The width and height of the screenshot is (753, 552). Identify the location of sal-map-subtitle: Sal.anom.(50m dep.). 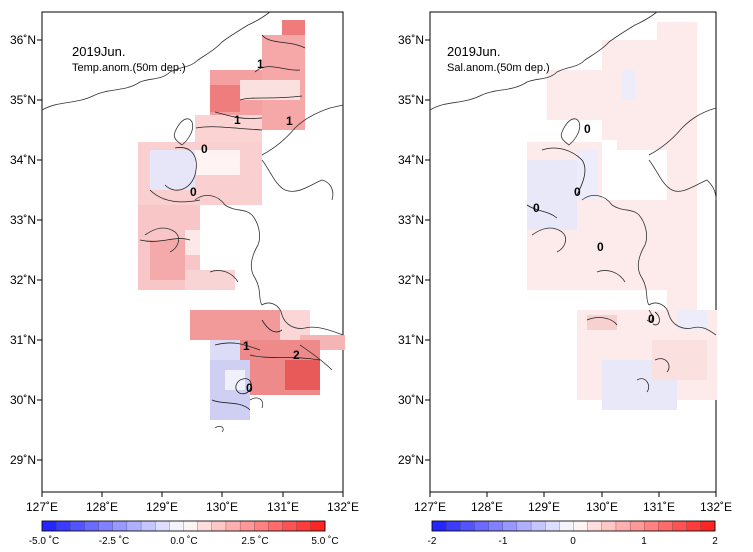
(498, 68).